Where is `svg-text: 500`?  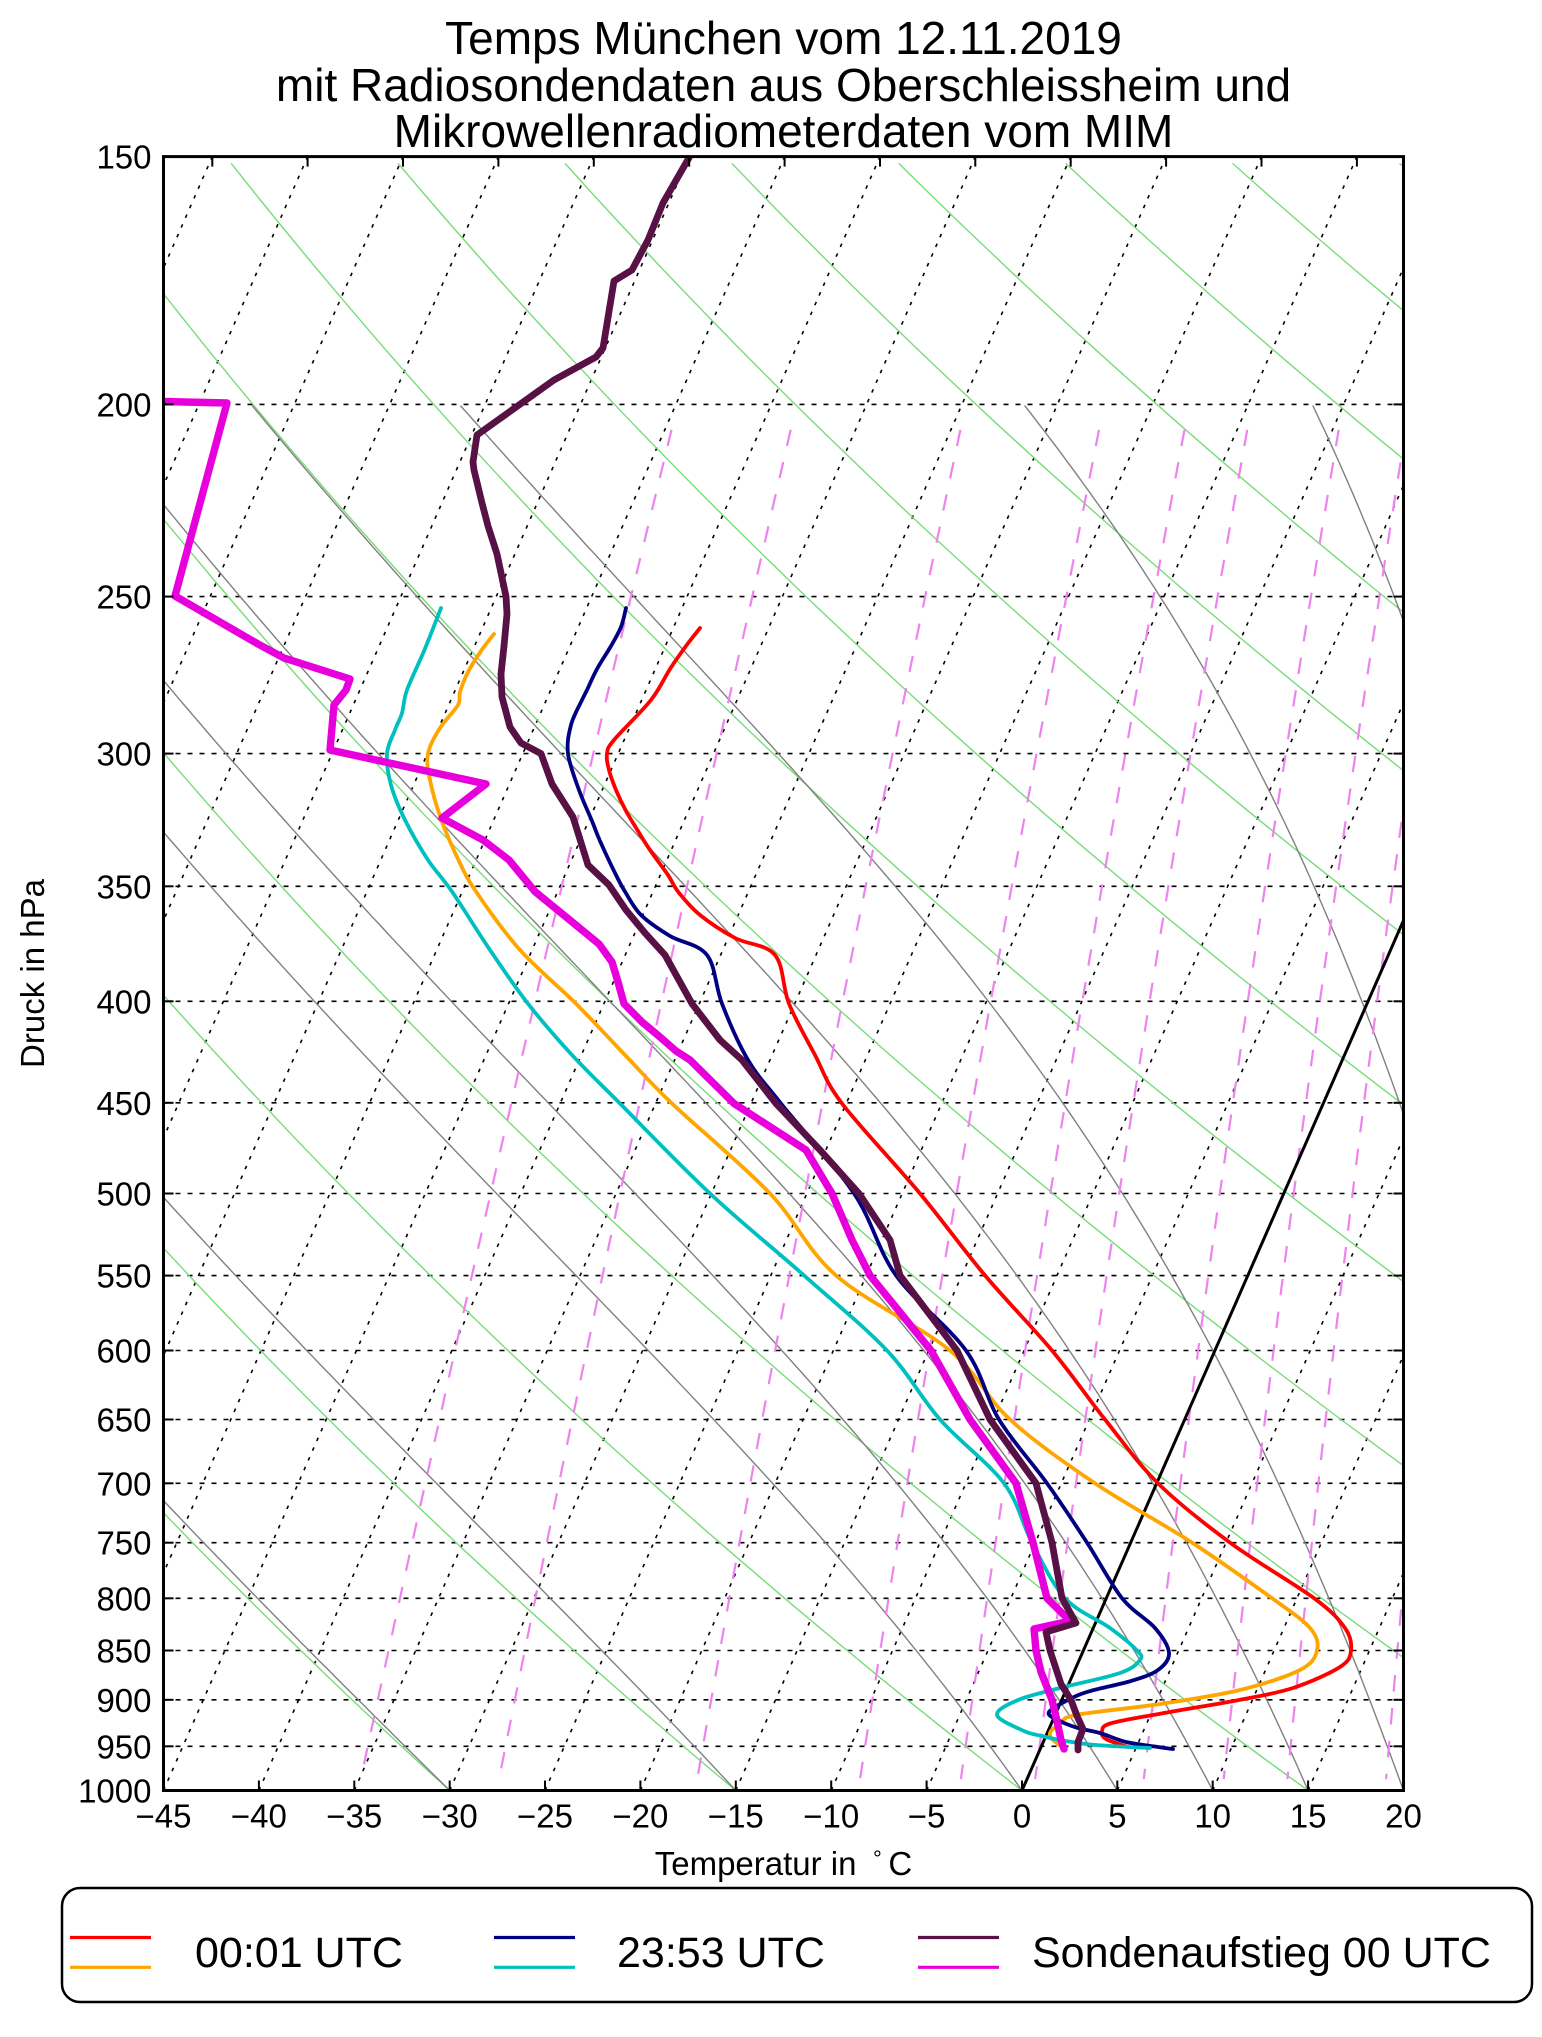
svg-text: 500 is located at coordinates (123, 1194).